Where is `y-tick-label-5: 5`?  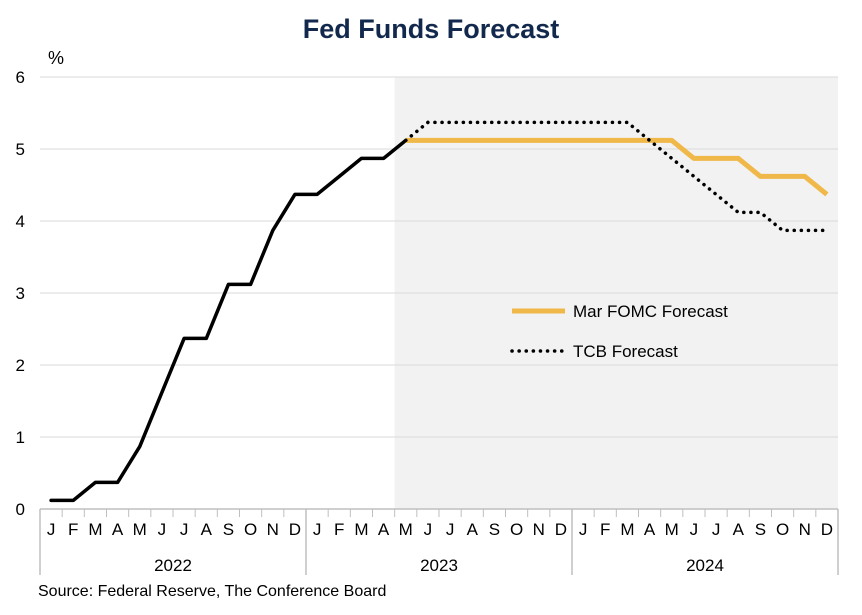 y-tick-label-5: 5 is located at coordinates (20, 149).